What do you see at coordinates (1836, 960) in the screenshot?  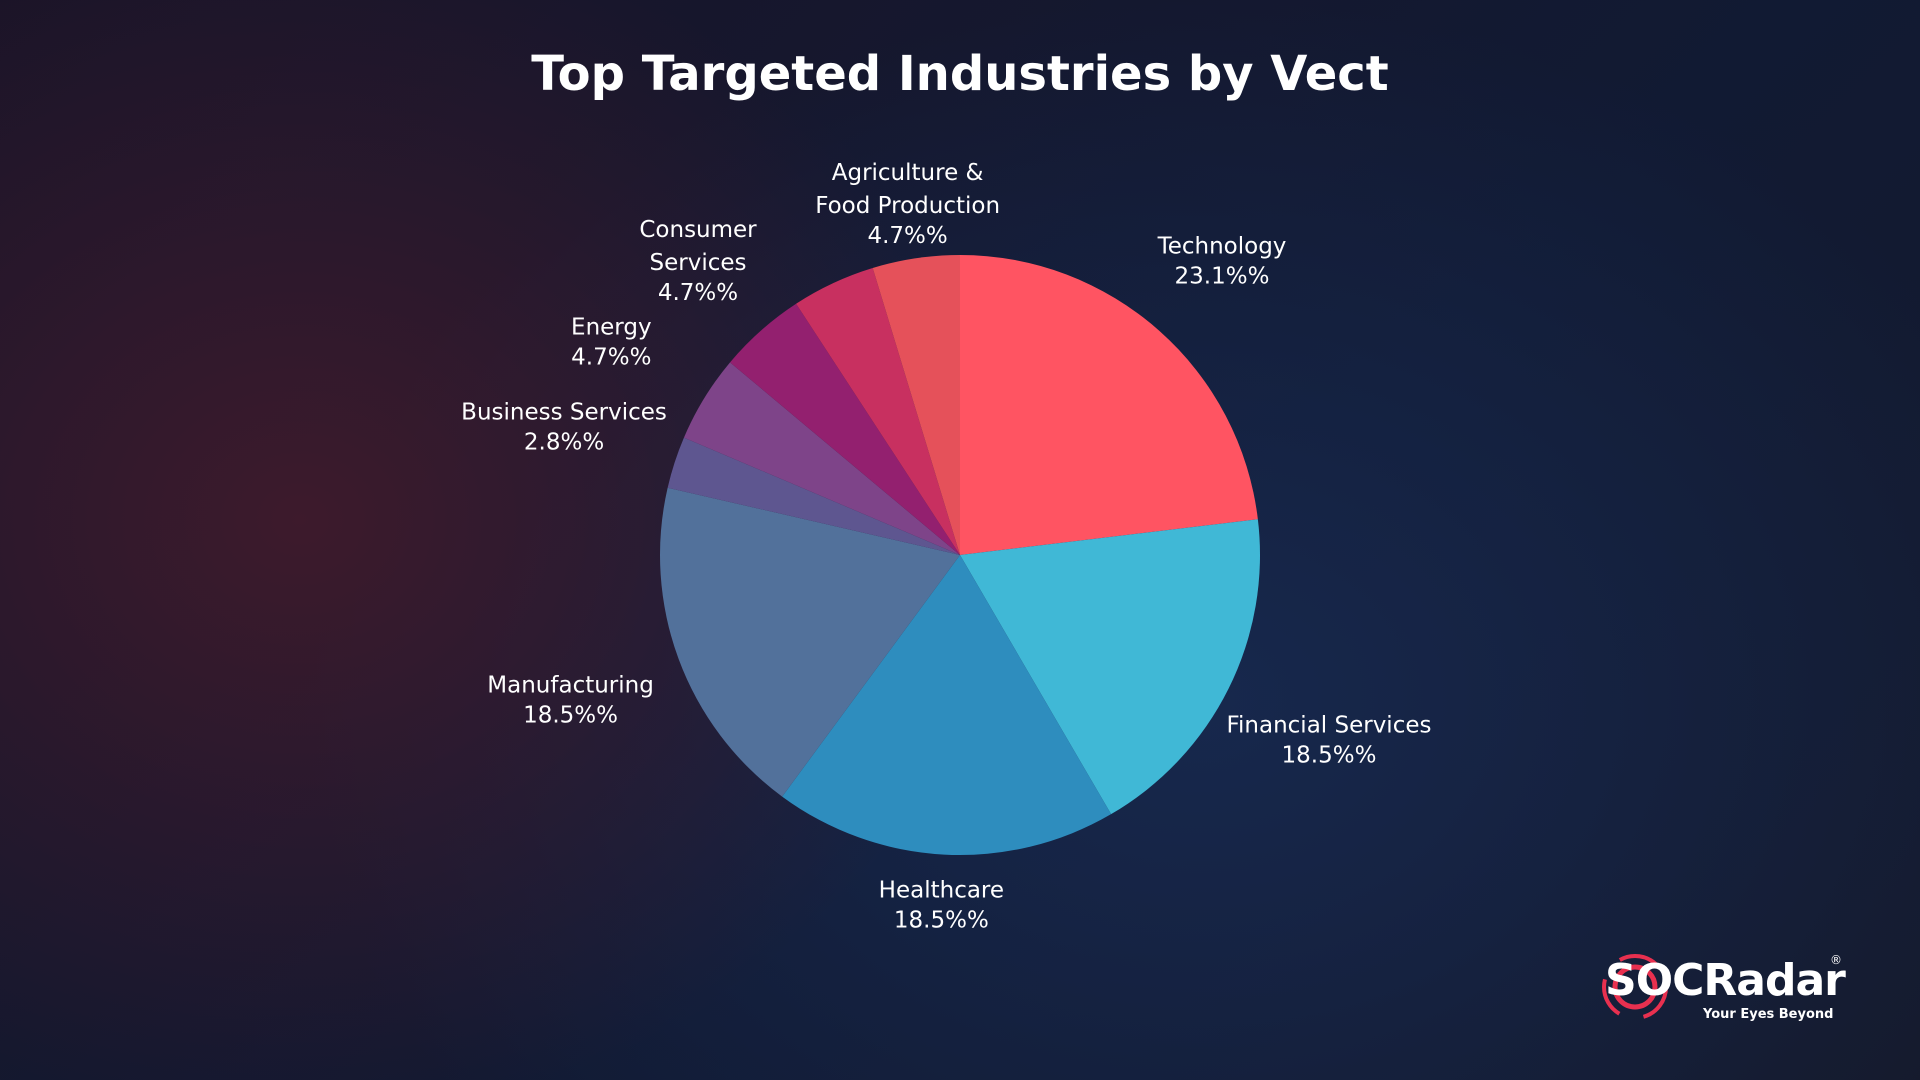 I see `logo-registered: ®` at bounding box center [1836, 960].